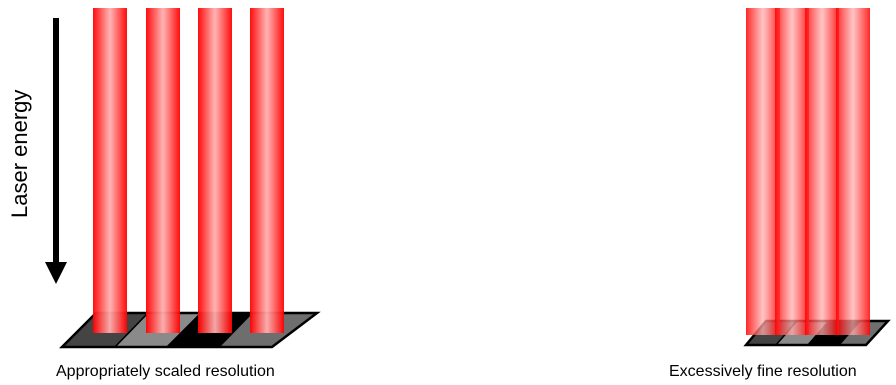 The image size is (896, 385). What do you see at coordinates (19, 154) in the screenshot?
I see `laser-energy-label: Laser energy` at bounding box center [19, 154].